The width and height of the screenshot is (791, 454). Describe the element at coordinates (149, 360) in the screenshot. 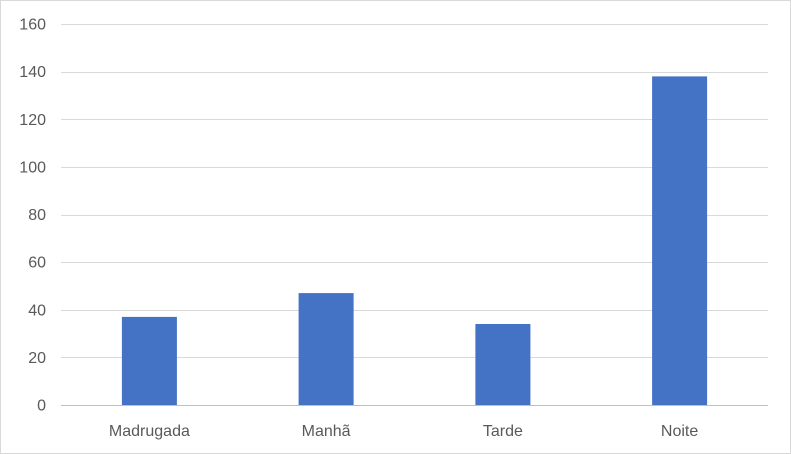

I see `bar-madrugada` at that location.